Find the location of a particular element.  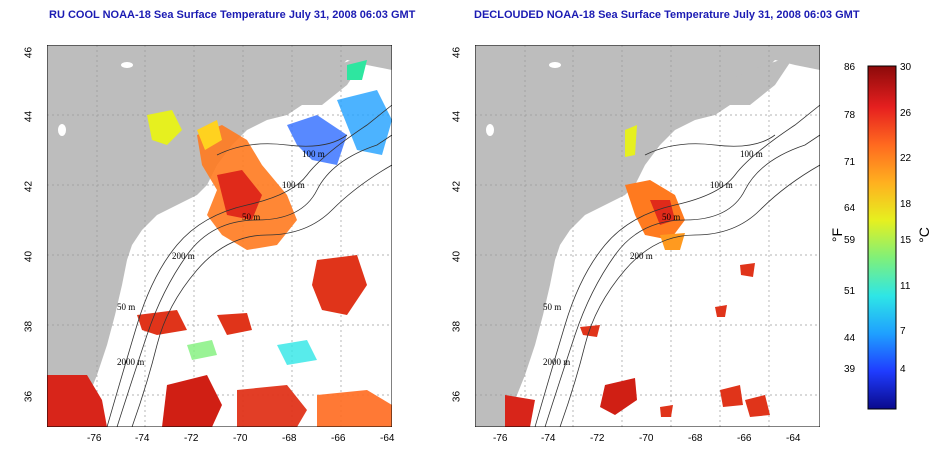

celsius-tick: 7 is located at coordinates (903, 331).